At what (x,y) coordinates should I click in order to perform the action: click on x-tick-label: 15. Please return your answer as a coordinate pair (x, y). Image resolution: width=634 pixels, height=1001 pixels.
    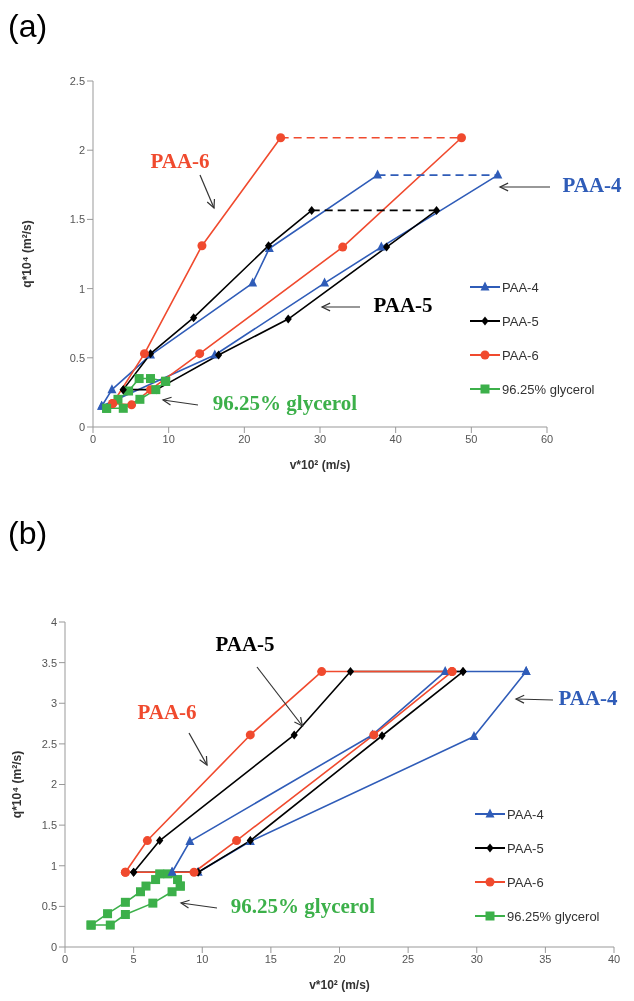
    Looking at the image, I should click on (270, 958).